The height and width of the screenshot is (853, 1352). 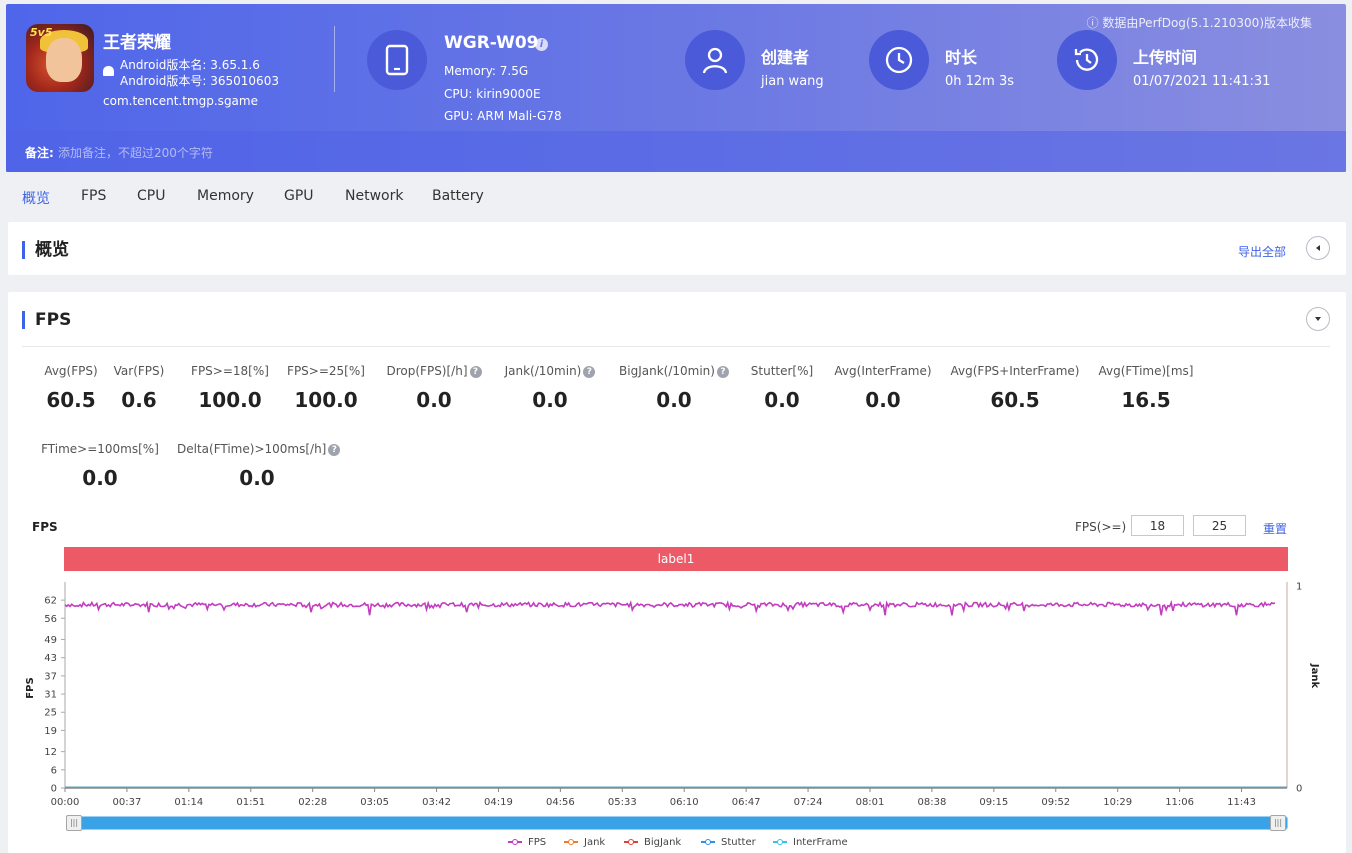 What do you see at coordinates (932, 802) in the screenshot?
I see `x-tick-label: 08:38` at bounding box center [932, 802].